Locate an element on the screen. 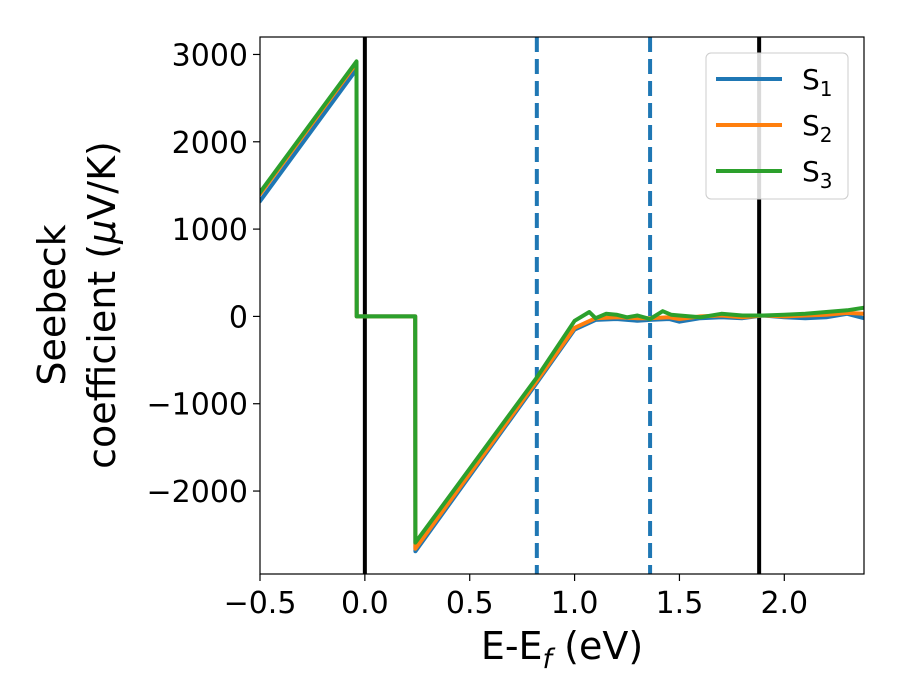 The width and height of the screenshot is (900, 700). y-axis-label: Seebeck coefficient (μV/K) is located at coordinates (77, 305).